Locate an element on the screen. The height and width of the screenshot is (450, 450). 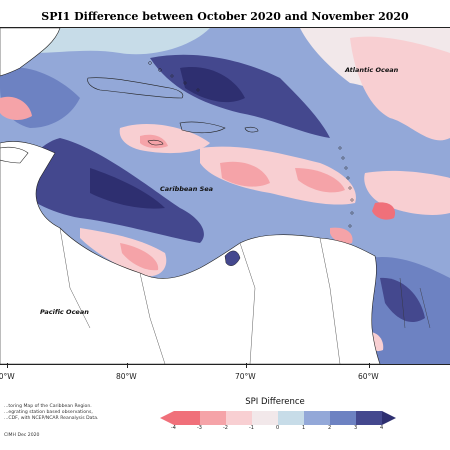
legend-arrow-left is located at coordinates (167, 418).